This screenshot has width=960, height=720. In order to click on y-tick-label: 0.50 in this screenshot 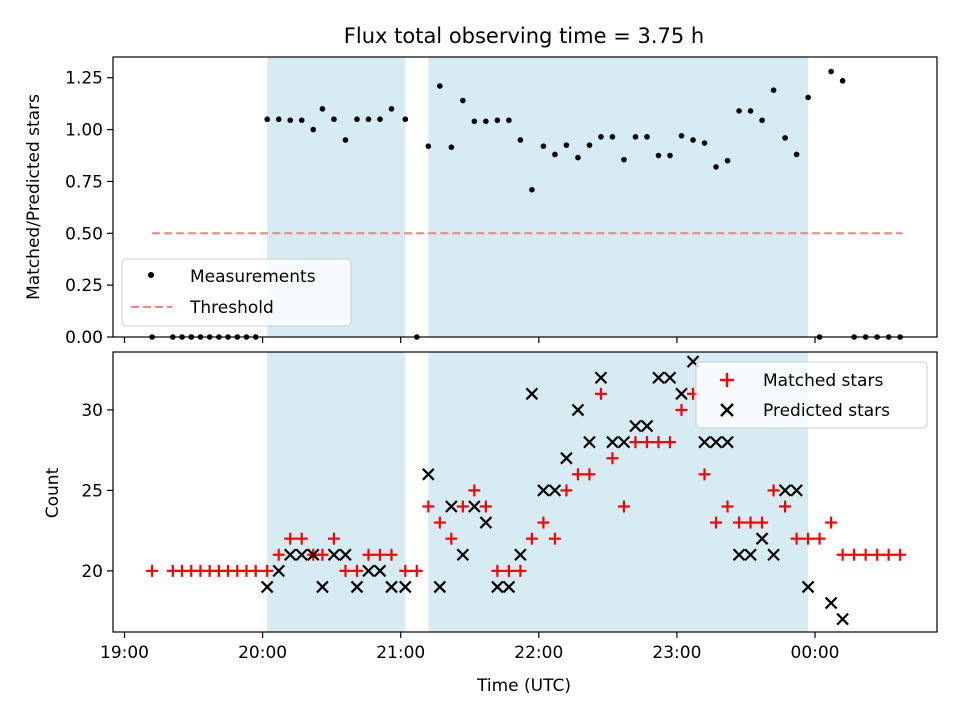, I will do `click(84, 234)`.